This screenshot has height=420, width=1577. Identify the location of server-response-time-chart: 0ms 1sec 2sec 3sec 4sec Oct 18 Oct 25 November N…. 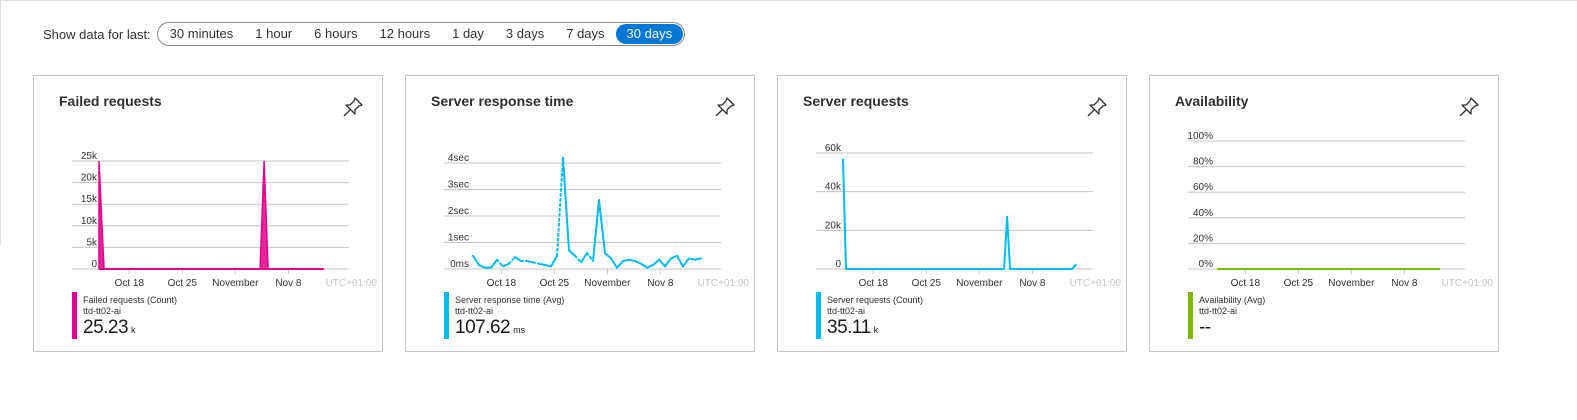
(597, 221).